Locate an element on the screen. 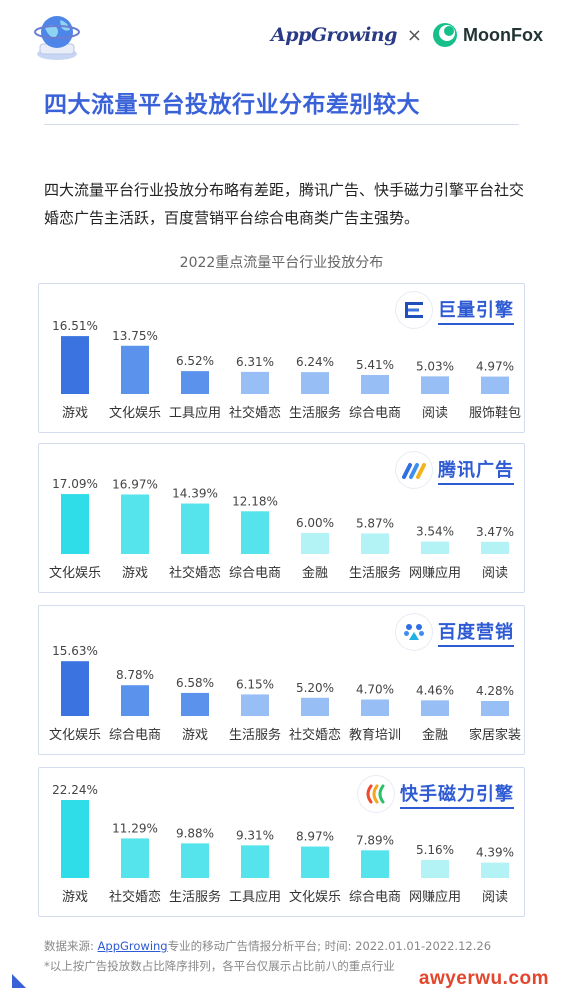 This screenshot has height=1000, width=563. value-label-6: 4.46% is located at coordinates (435, 690).